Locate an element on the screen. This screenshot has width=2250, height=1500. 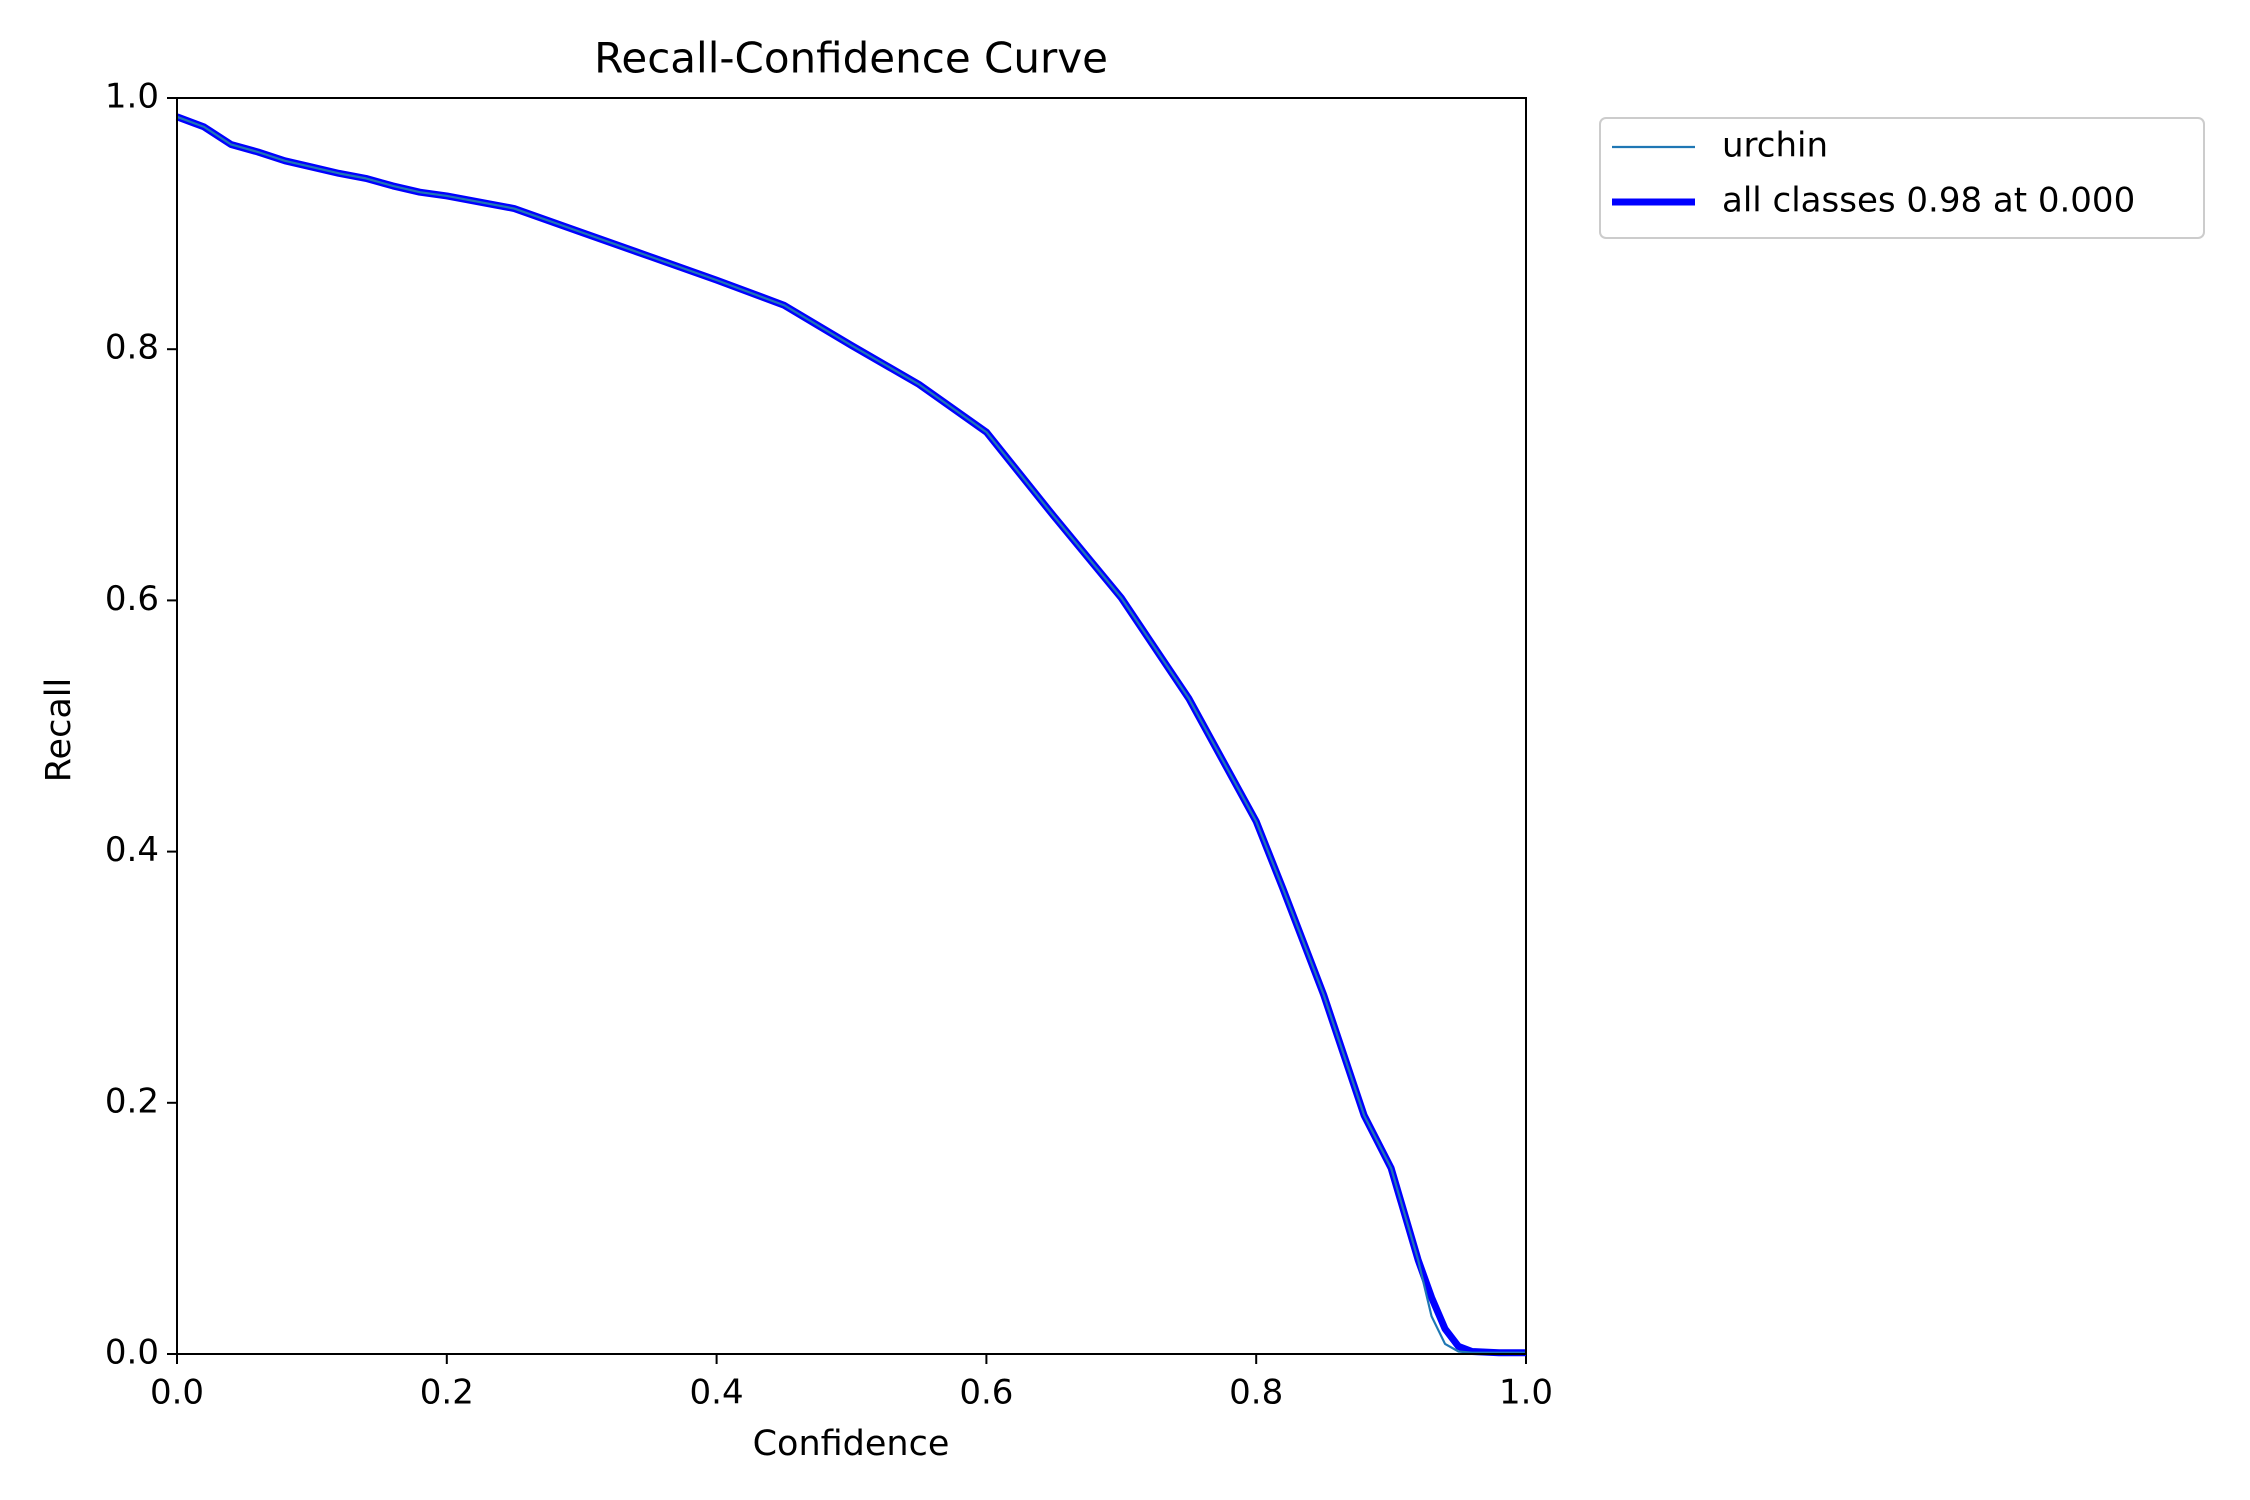
y-tick-label: 1.0 is located at coordinates (132, 97).